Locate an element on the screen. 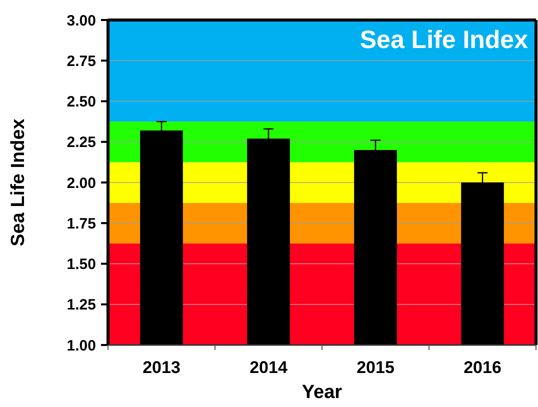 The height and width of the screenshot is (407, 538). x-tick-label: 2014 is located at coordinates (269, 367).